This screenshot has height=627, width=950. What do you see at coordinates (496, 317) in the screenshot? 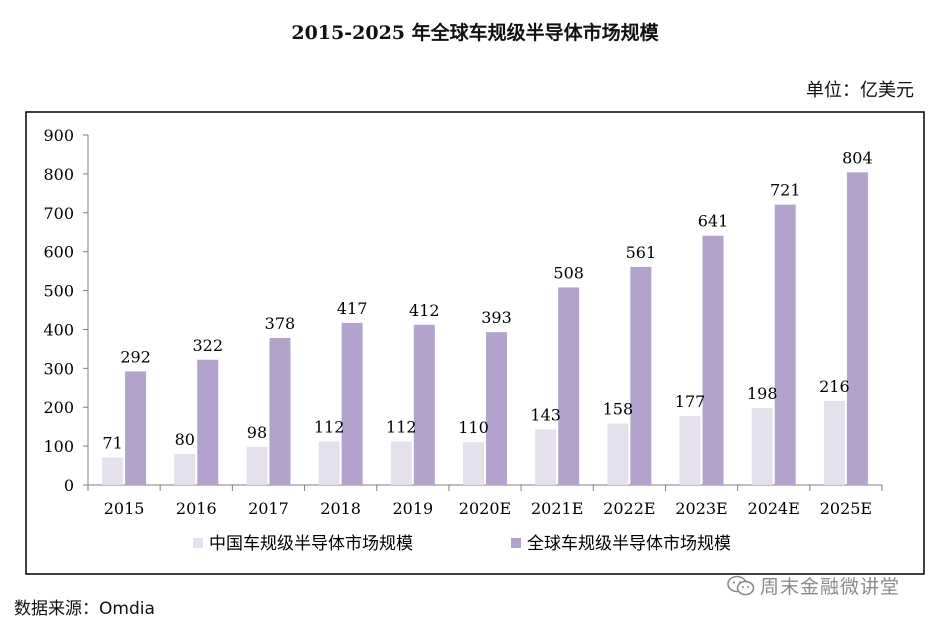
I see `data-label: 393` at bounding box center [496, 317].